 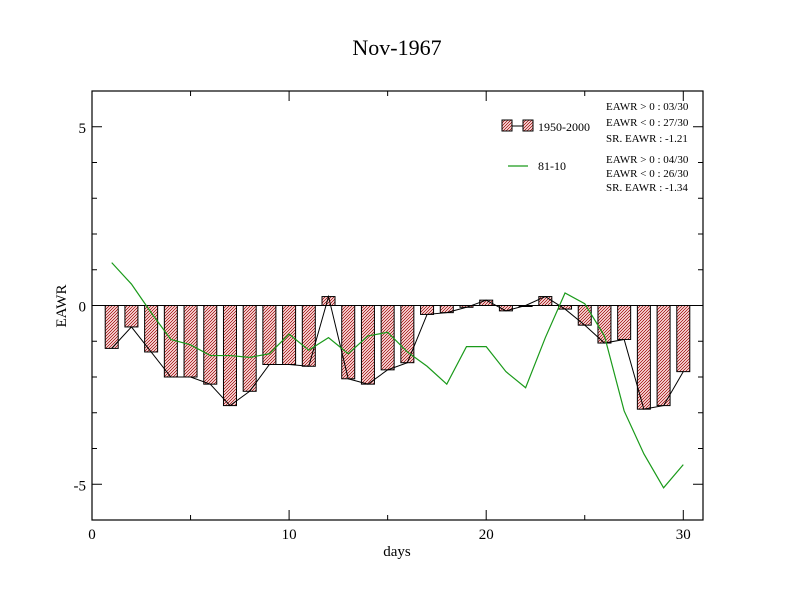 I want to click on stat-negative-1950-2000: EAWR < 0 : 27/30, so click(x=647, y=123).